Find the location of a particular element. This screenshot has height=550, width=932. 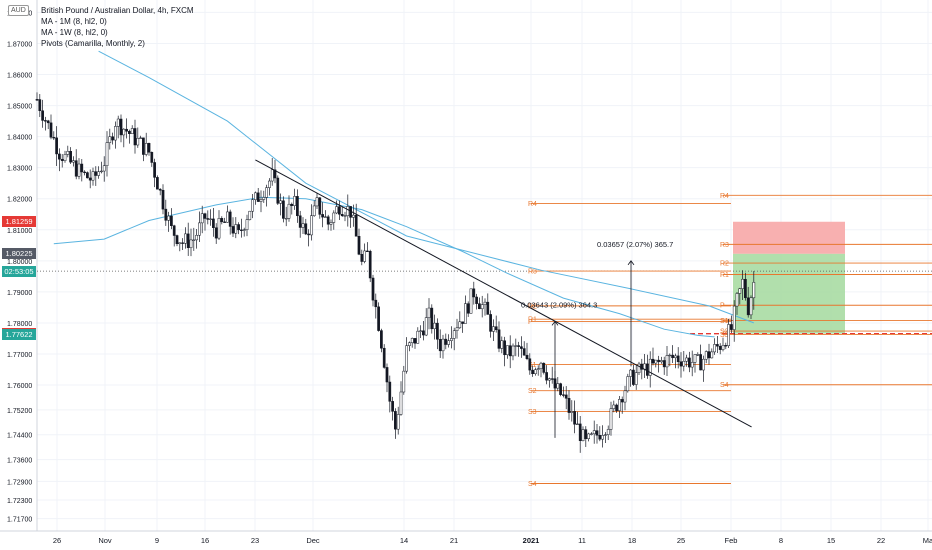

x-tick-label: Feb is located at coordinates (731, 540).